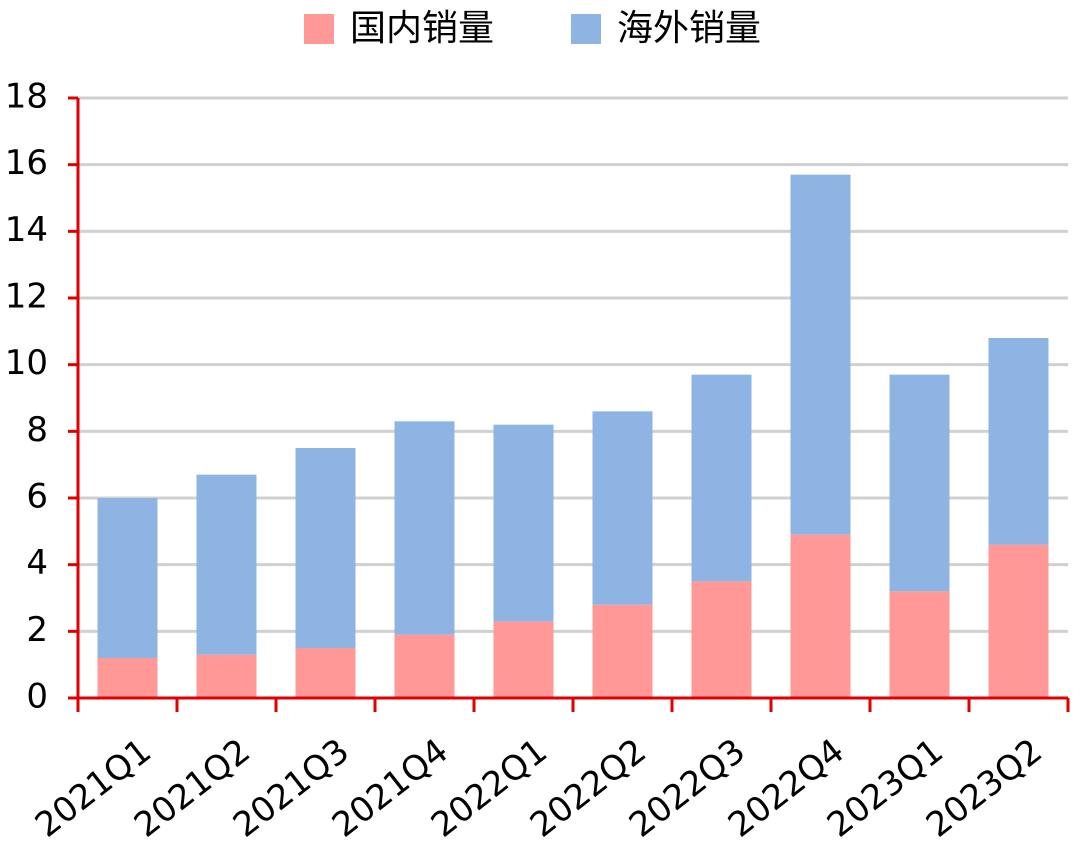  I want to click on y-tick-label: 14, so click(26, 230).